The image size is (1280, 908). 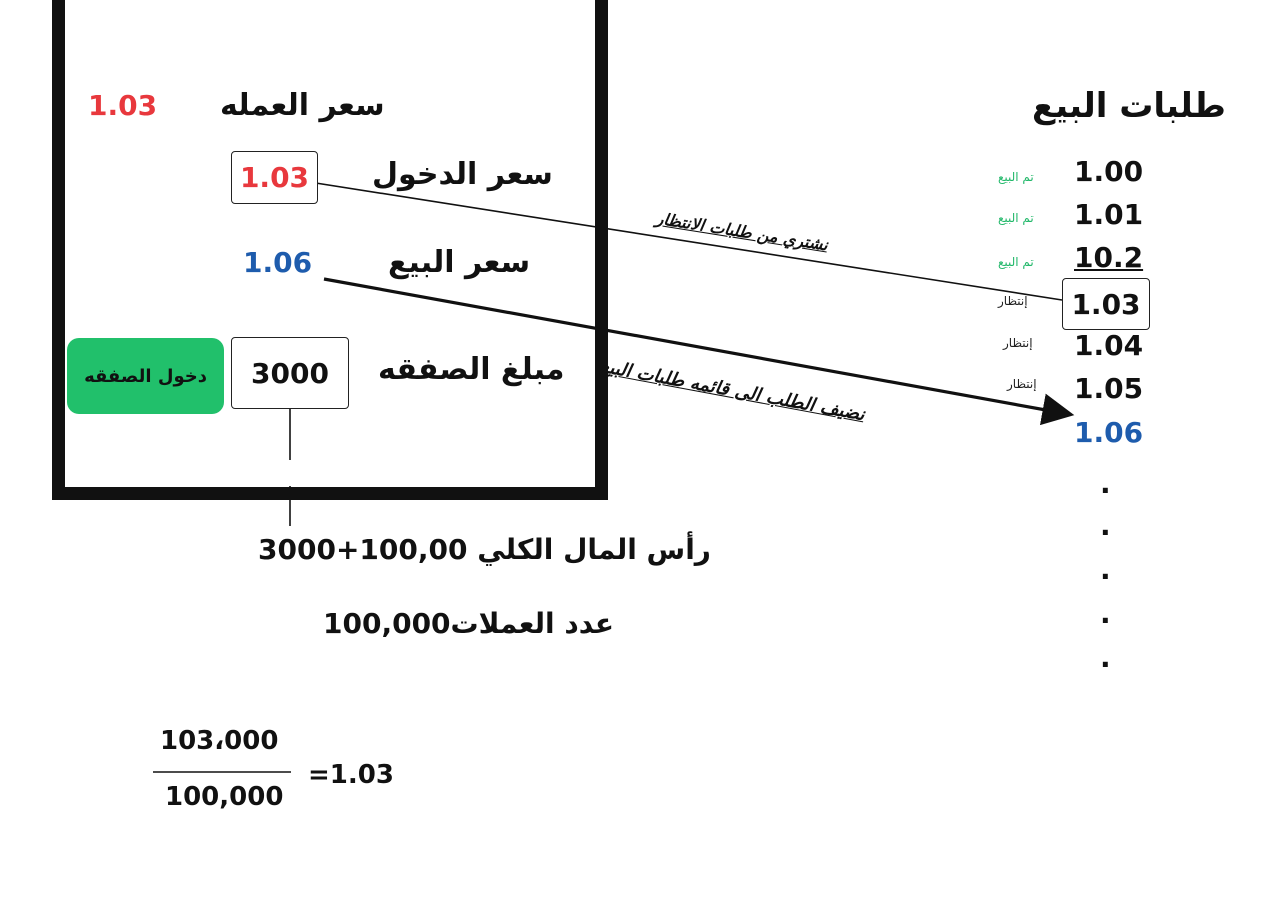 I want to click on sell-orders-title: طلبات البيع, so click(x=1129, y=106).